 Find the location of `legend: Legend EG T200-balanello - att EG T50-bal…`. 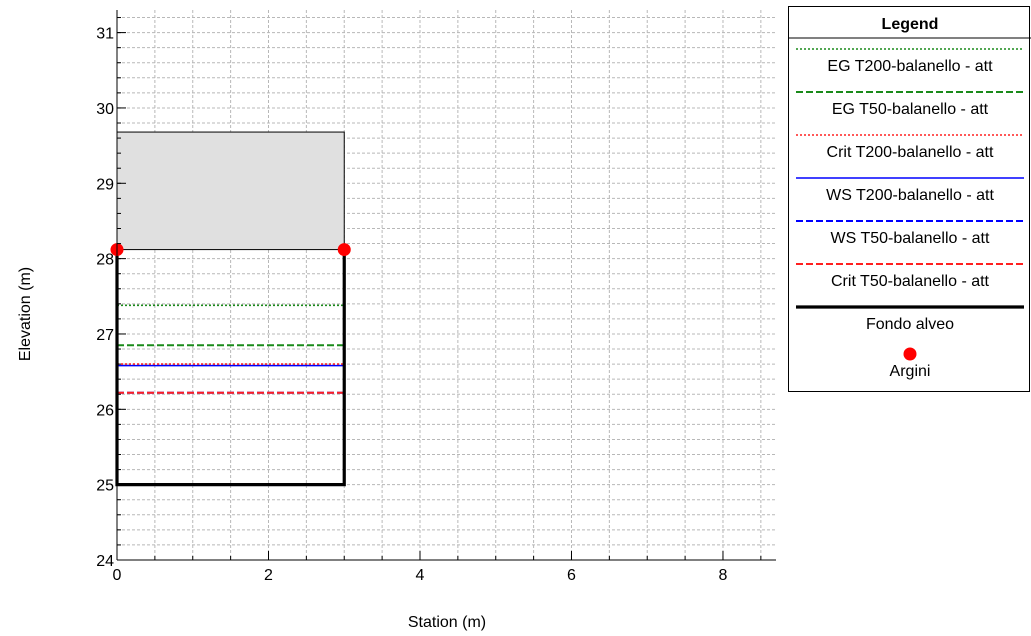

legend: Legend EG T200-balanello - att EG T50-bal… is located at coordinates (909, 199).